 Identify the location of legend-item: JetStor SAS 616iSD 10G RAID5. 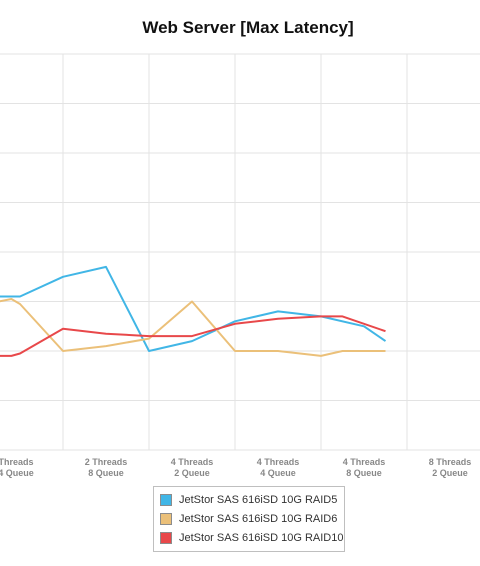
(249, 499).